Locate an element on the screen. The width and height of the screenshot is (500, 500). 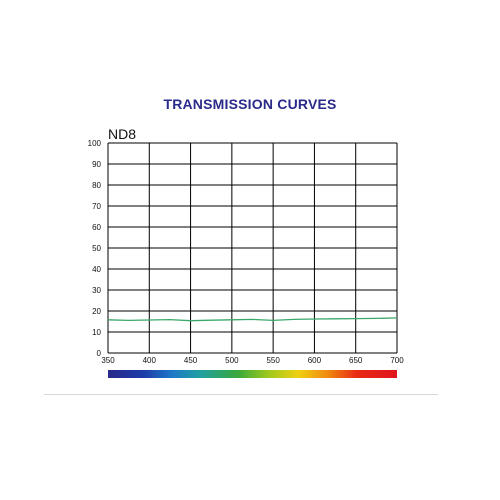
x-tick-label: 350 is located at coordinates (108, 360).